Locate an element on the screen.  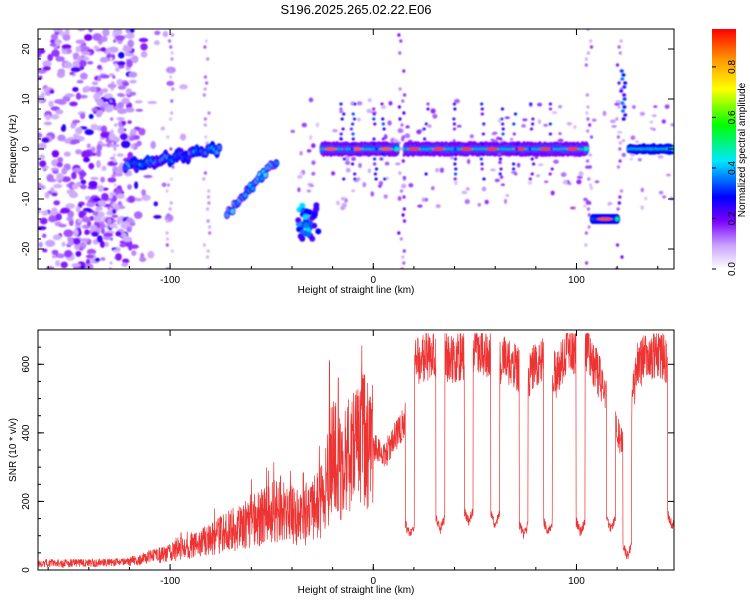
line-peak is located at coordinates (492, 149).